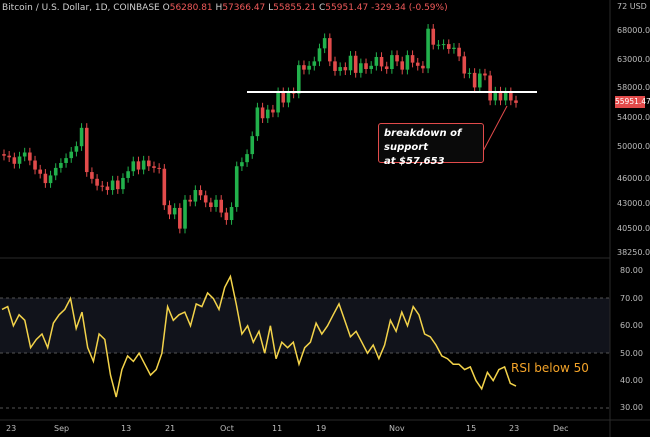 This screenshot has width=650, height=437. I want to click on price-axis-label: 54000.00, so click(633, 117).